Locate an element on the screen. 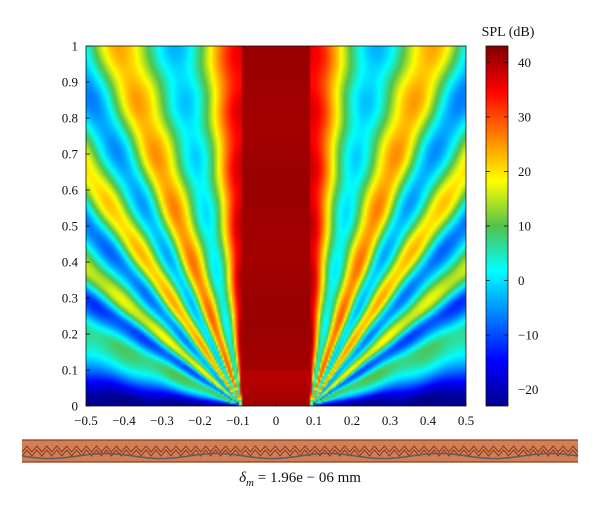  y-tick-label: 0.2 is located at coordinates (70, 334).